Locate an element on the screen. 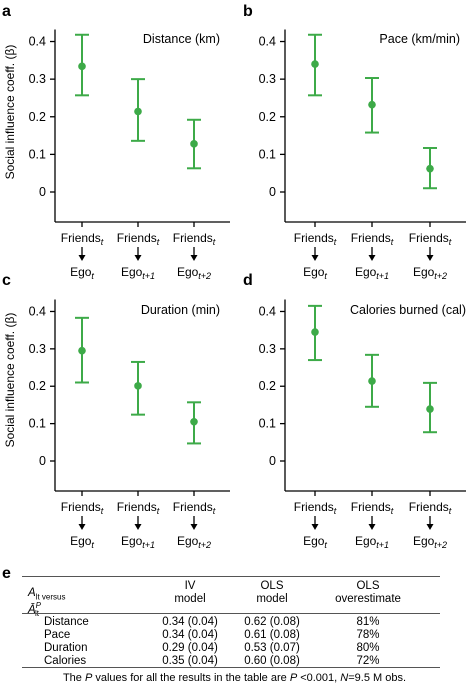 The width and height of the screenshot is (469, 685). category-bottom-label-c-2: Egot+2 is located at coordinates (194, 542).